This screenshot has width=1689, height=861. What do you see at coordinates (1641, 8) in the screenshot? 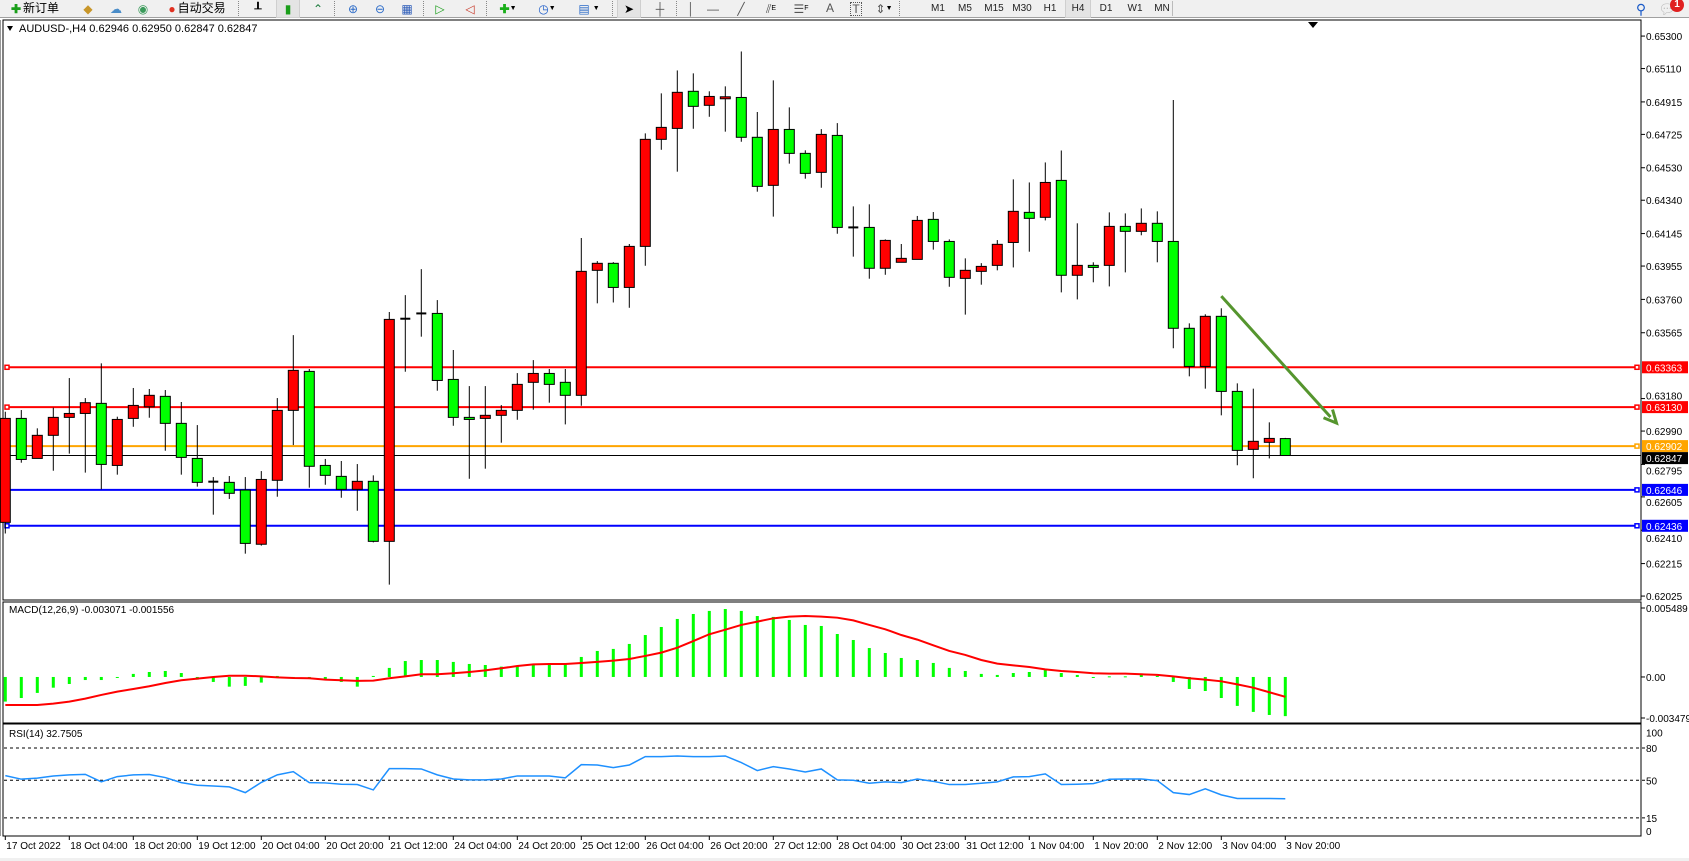
I see `search-button: ⚲` at bounding box center [1641, 8].